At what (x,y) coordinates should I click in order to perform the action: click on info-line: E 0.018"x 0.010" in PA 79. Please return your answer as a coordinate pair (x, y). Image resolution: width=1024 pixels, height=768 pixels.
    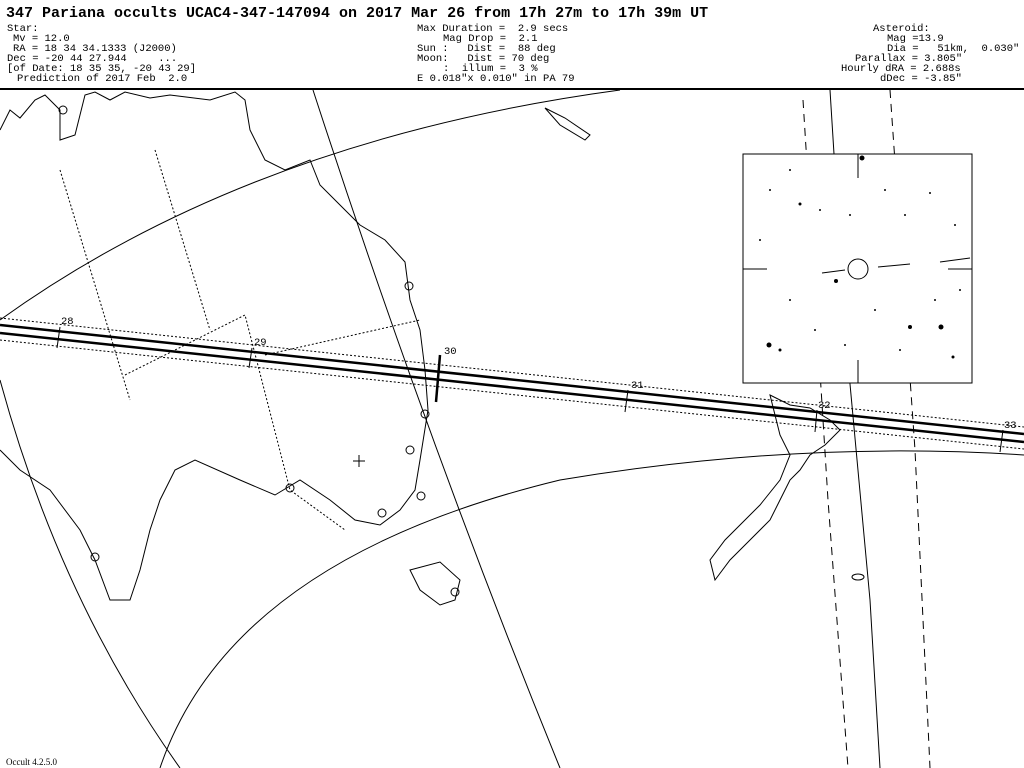
    Looking at the image, I should click on (496, 79).